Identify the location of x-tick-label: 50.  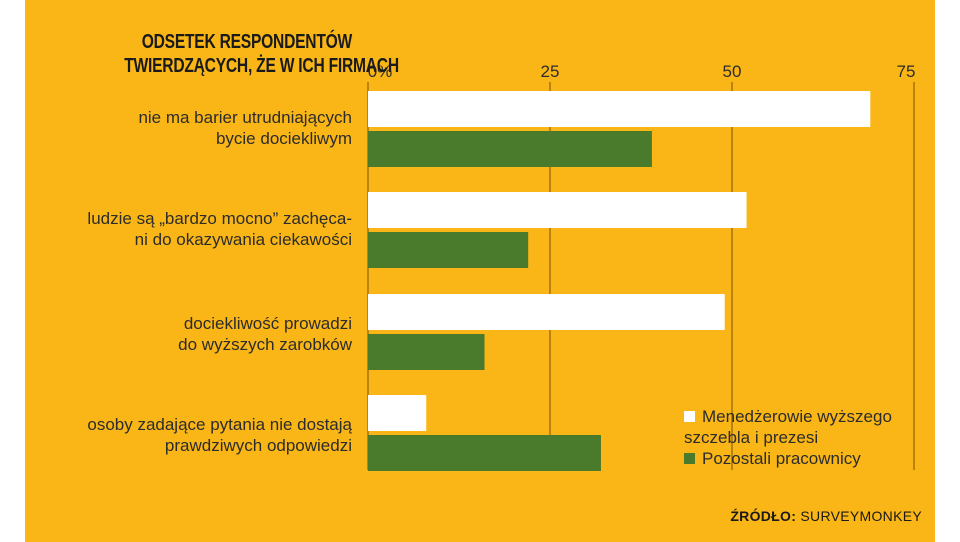
(732, 71).